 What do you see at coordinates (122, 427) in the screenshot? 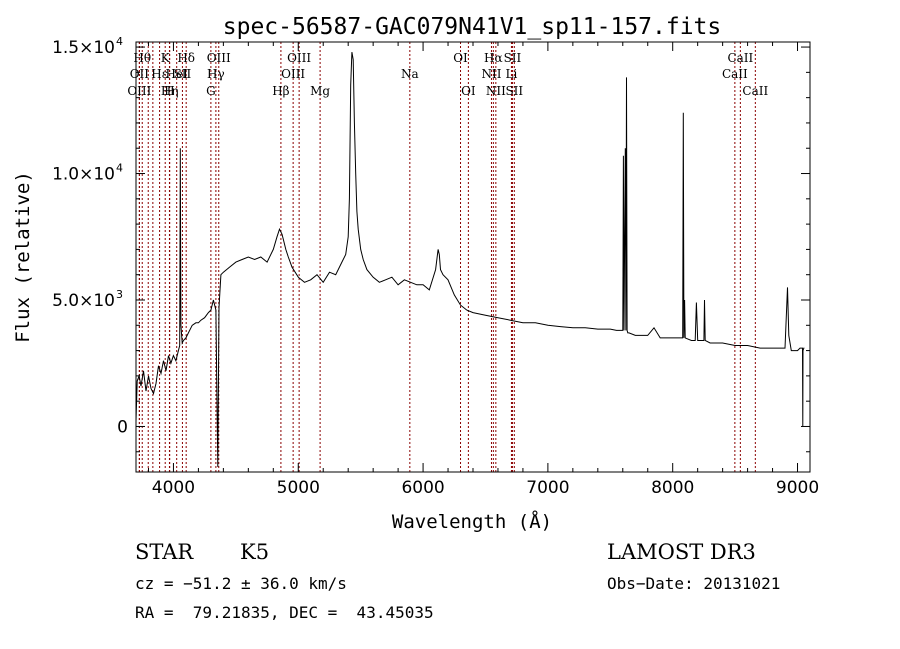
I see `y-tick-label-0: 0` at bounding box center [122, 427].